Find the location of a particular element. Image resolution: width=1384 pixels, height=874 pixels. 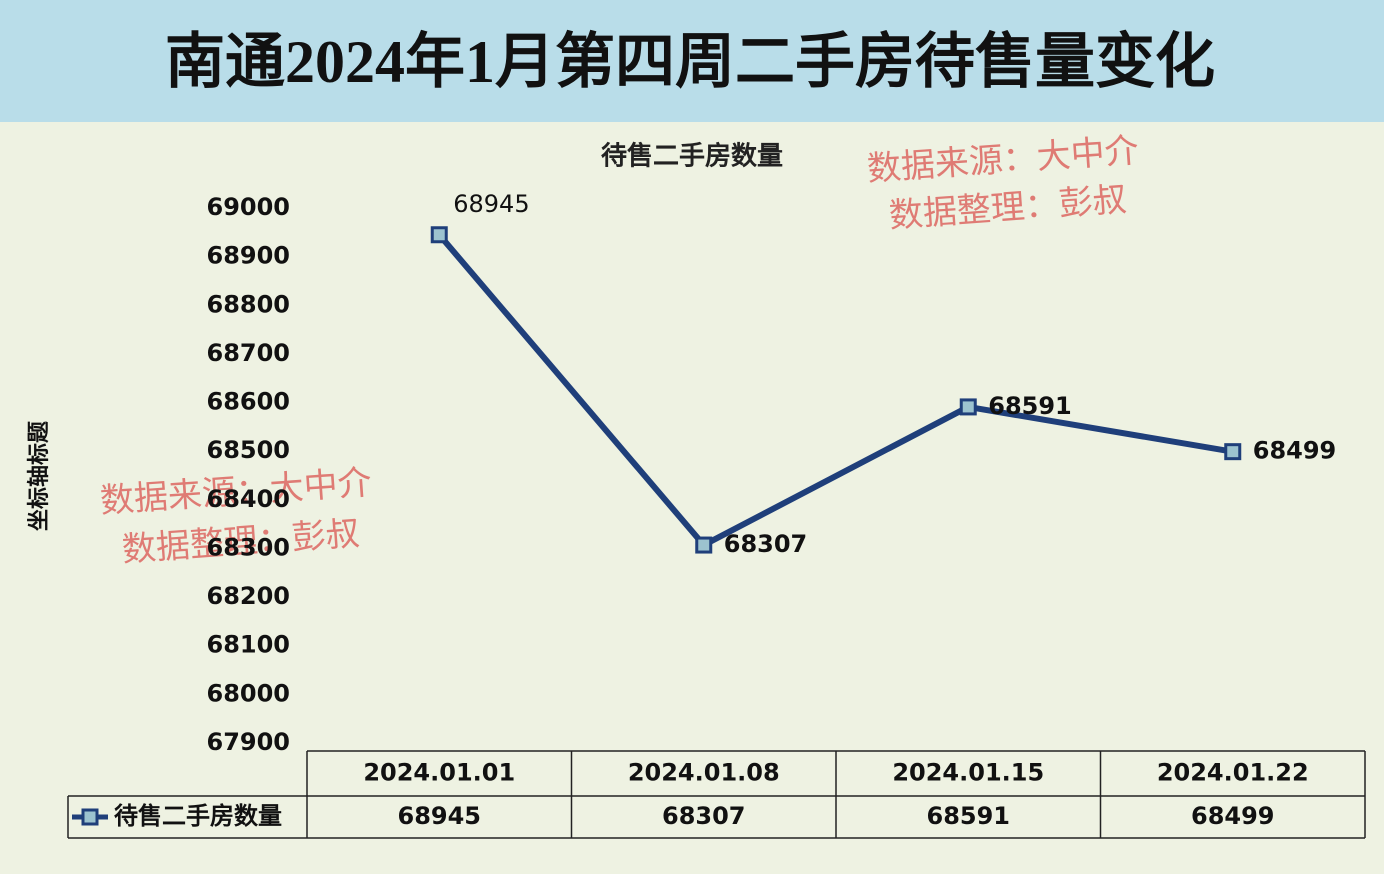

data-label: 68945 is located at coordinates (491, 204).